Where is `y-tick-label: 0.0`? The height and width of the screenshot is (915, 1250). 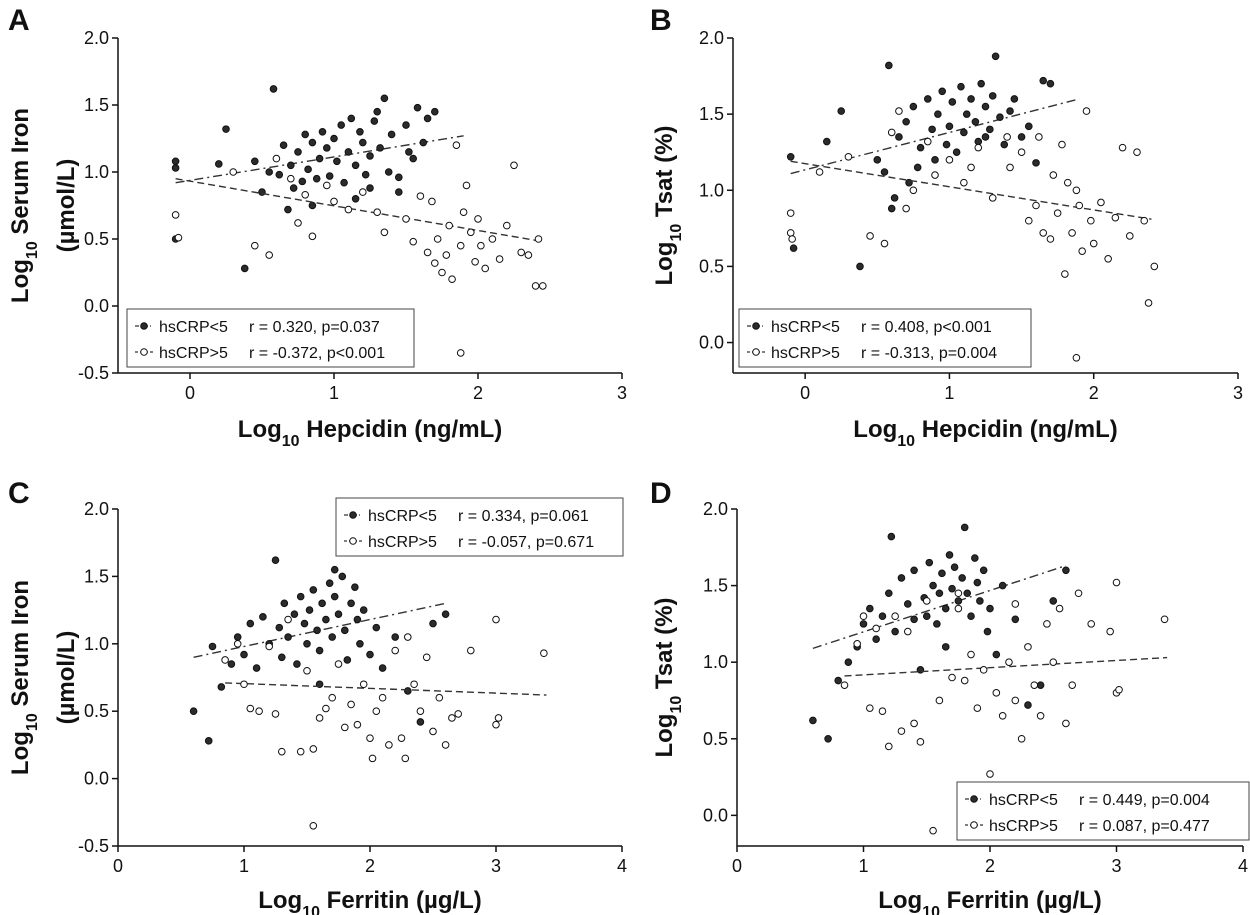 y-tick-label: 0.0 is located at coordinates (96, 306).